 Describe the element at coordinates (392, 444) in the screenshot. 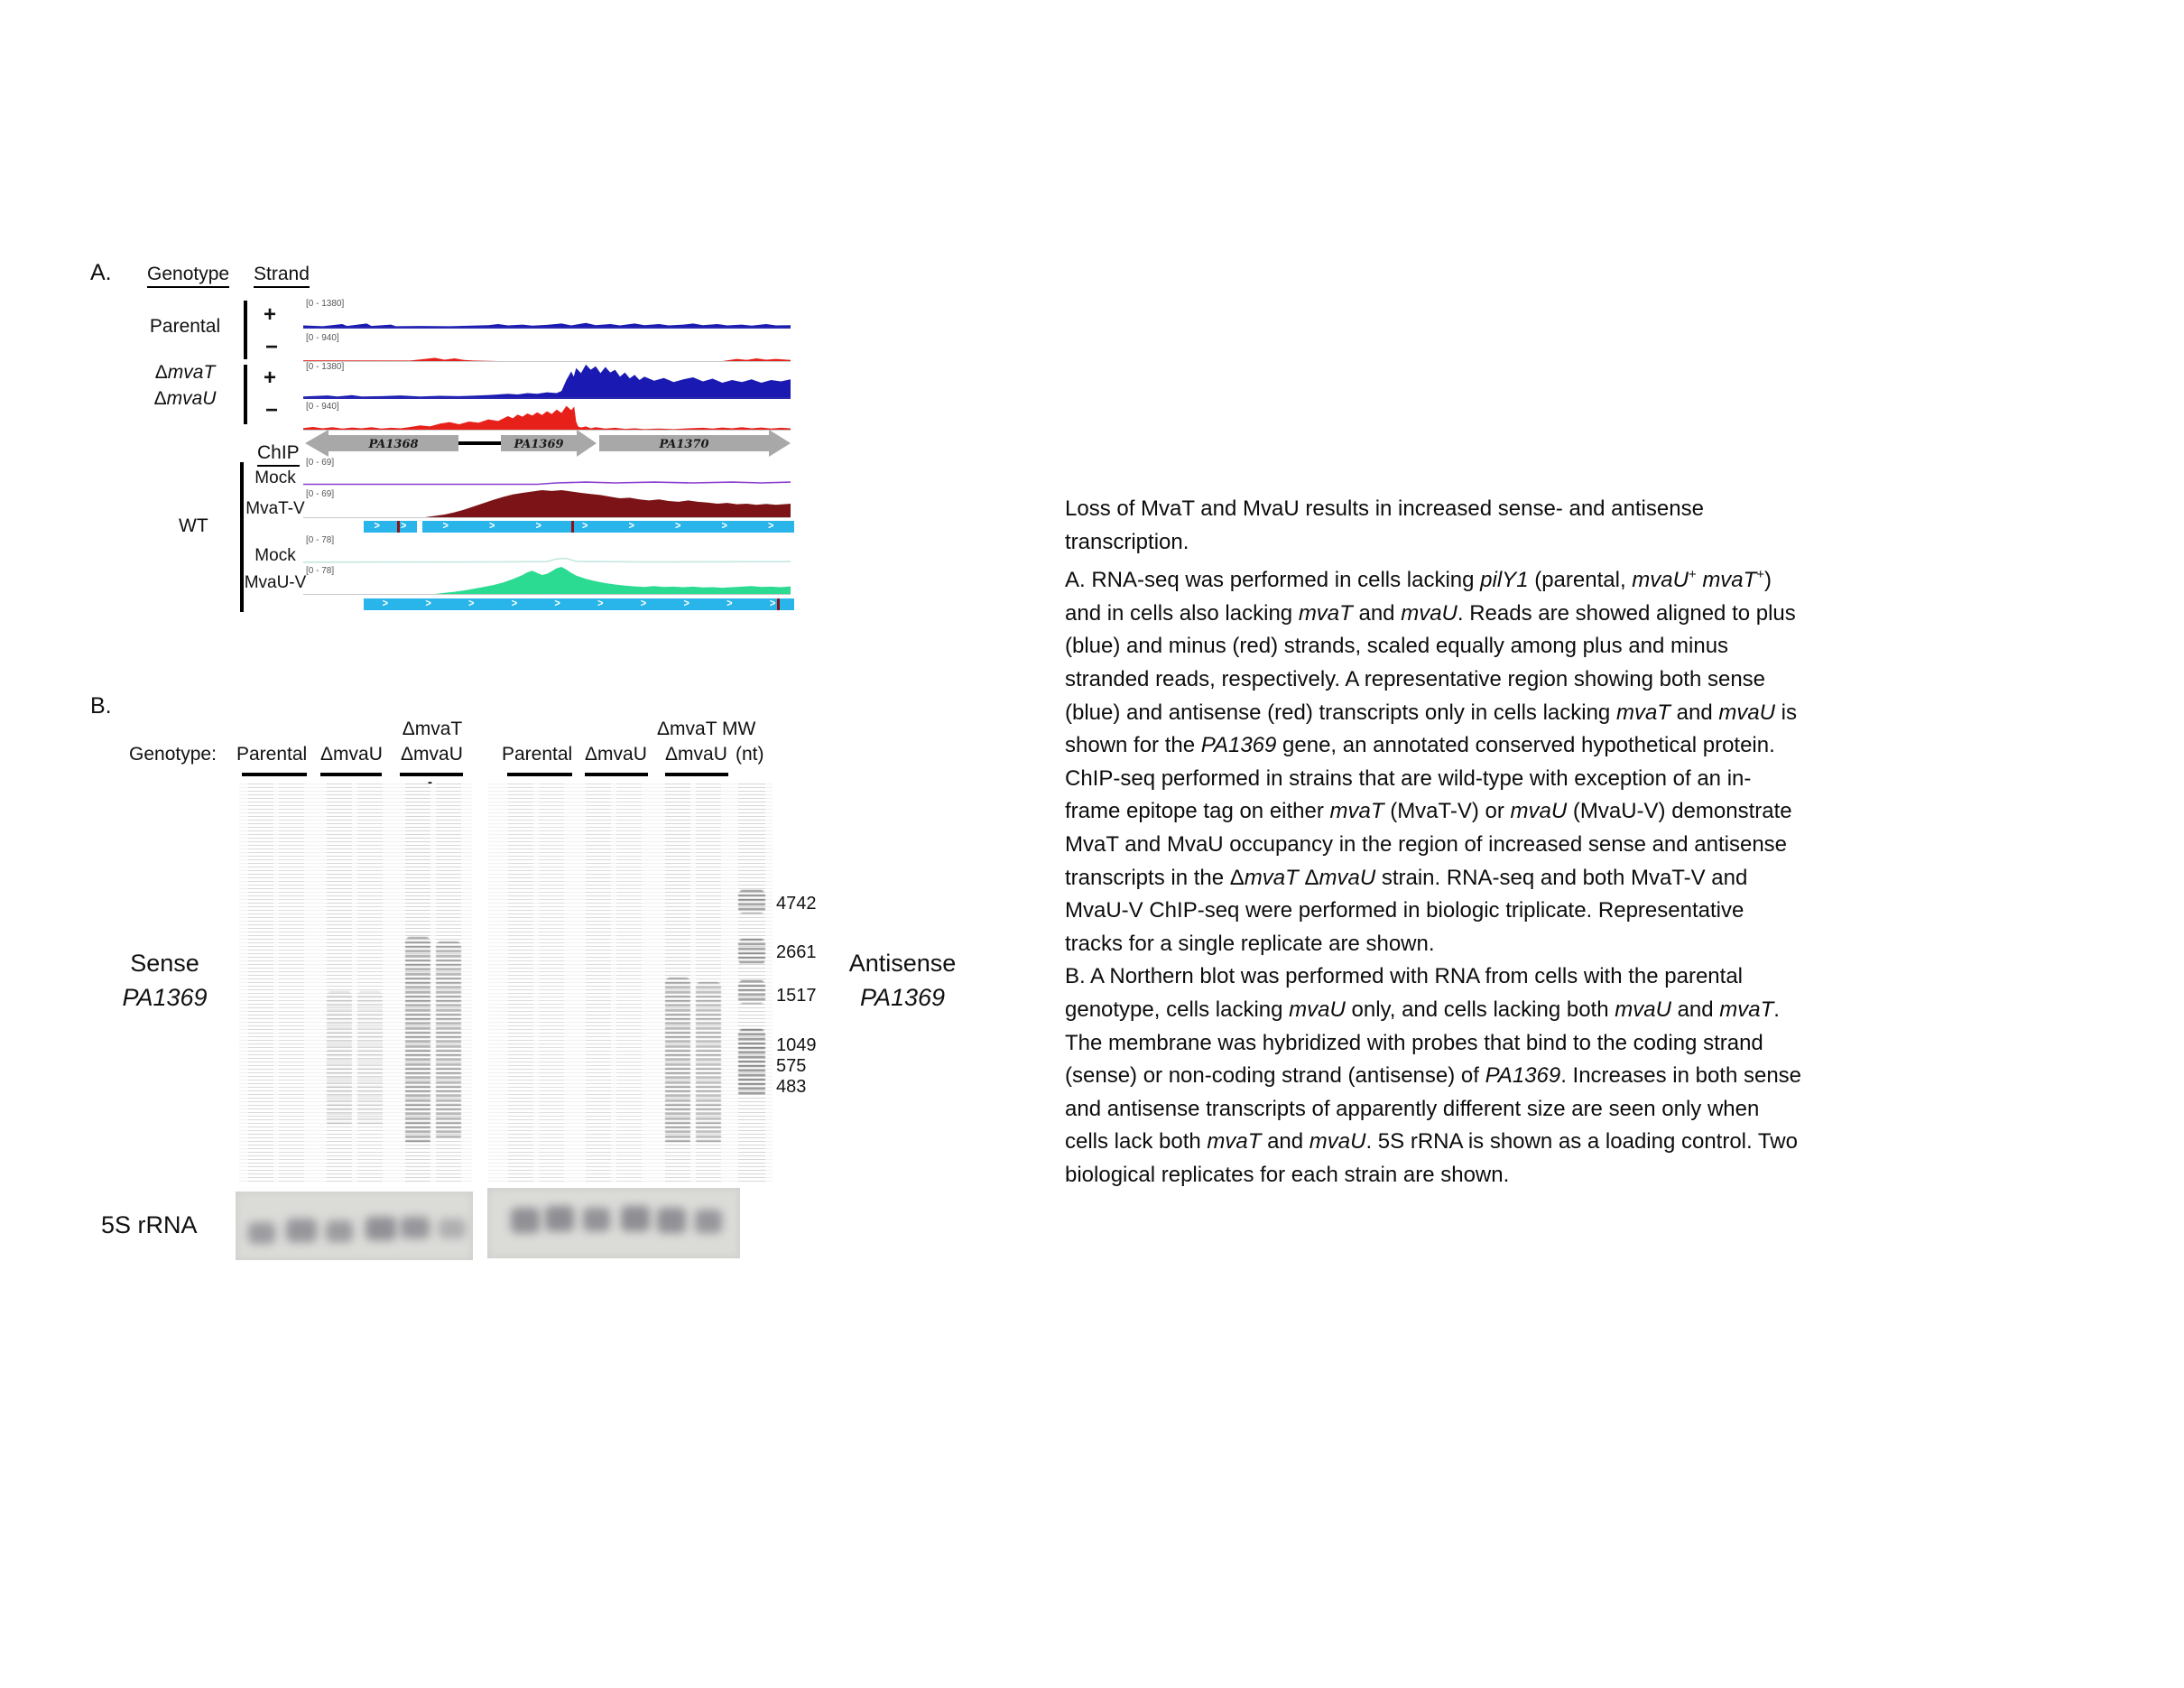

I see `svg-text: PA1368` at that location.